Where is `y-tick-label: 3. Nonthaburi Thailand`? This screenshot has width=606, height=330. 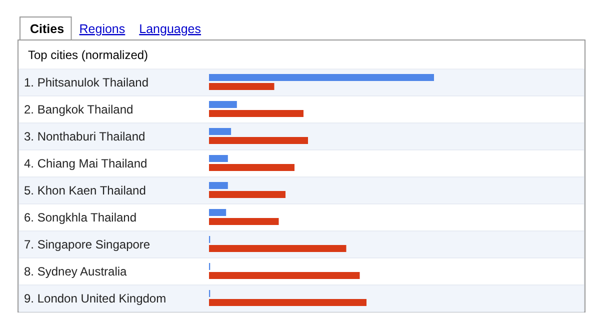 y-tick-label: 3. Nonthaburi Thailand is located at coordinates (85, 136).